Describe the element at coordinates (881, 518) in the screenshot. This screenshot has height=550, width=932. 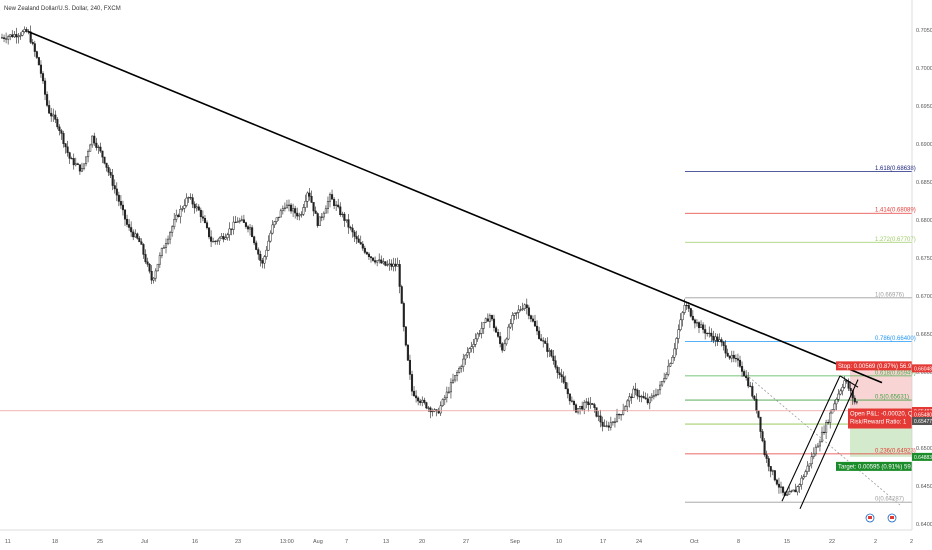
I see `event-flags` at that location.